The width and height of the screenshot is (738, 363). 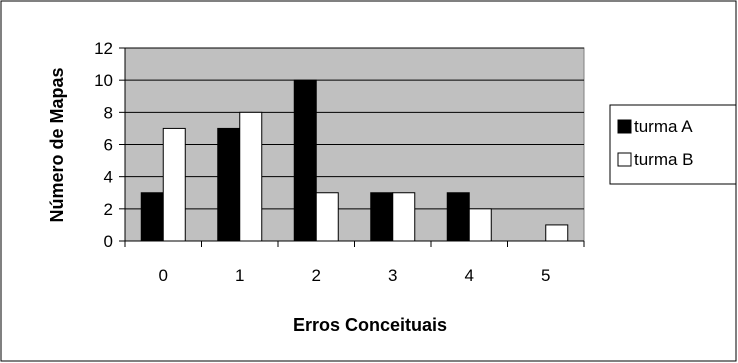 I want to click on x-tick-label: 1, so click(x=239, y=275).